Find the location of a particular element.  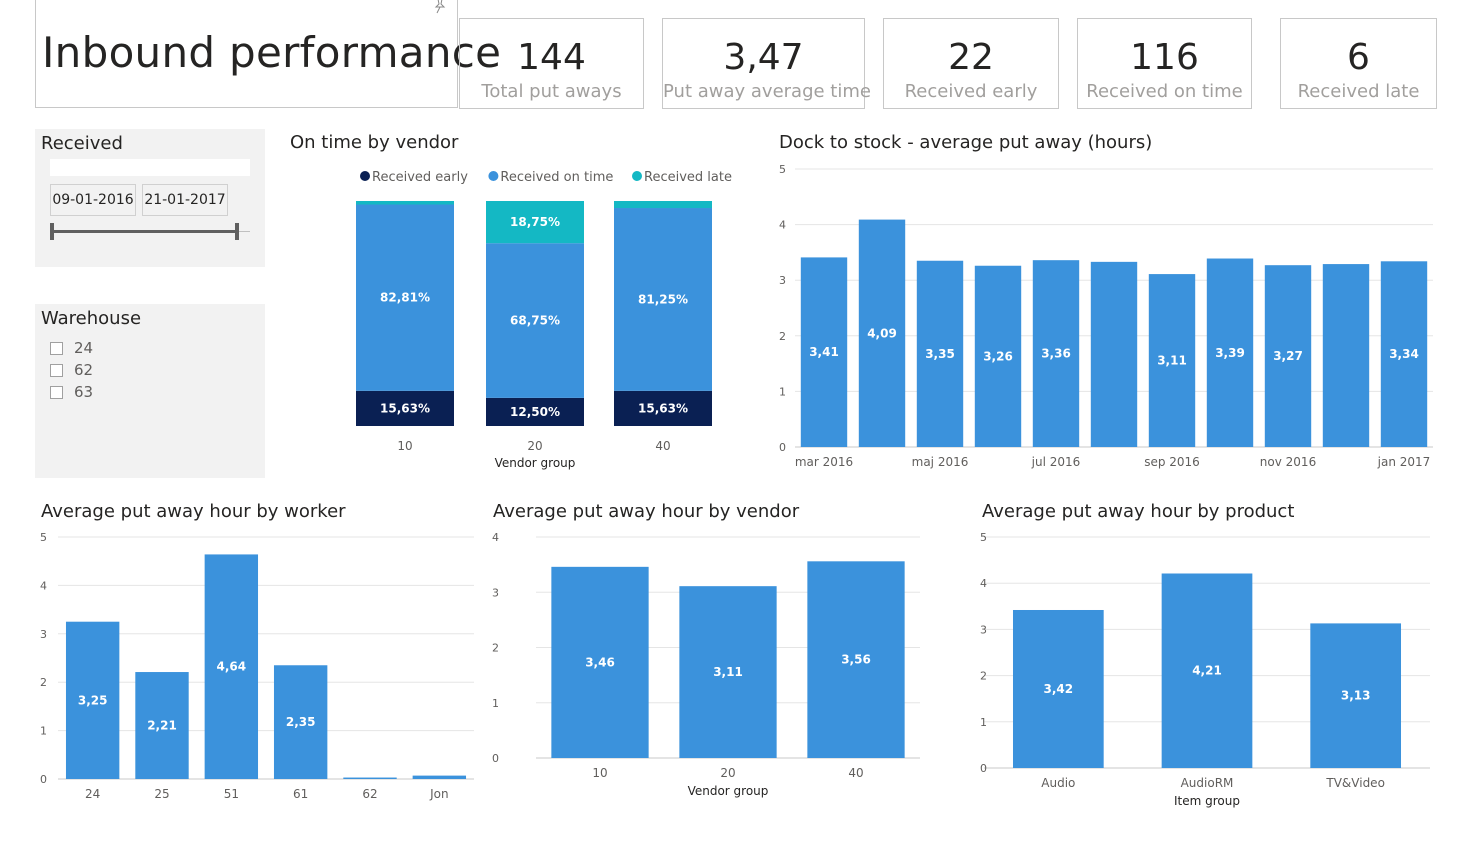

kpi-label: Put away average time is located at coordinates (767, 91).